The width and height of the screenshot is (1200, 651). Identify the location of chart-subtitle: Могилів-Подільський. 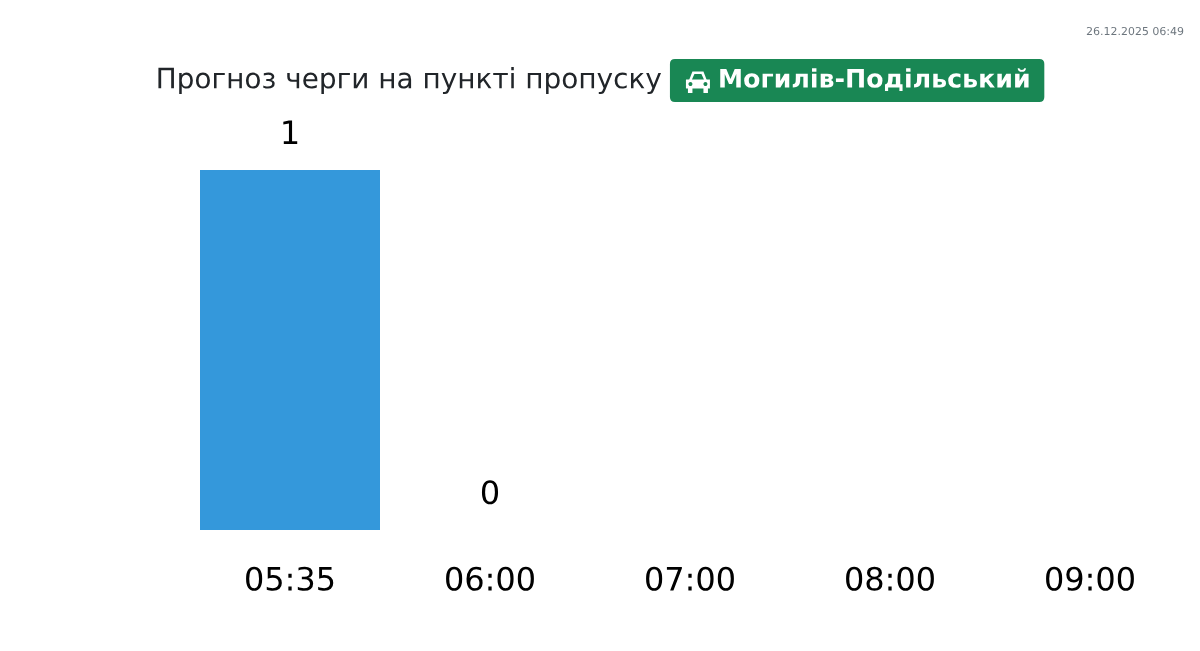
(874, 79).